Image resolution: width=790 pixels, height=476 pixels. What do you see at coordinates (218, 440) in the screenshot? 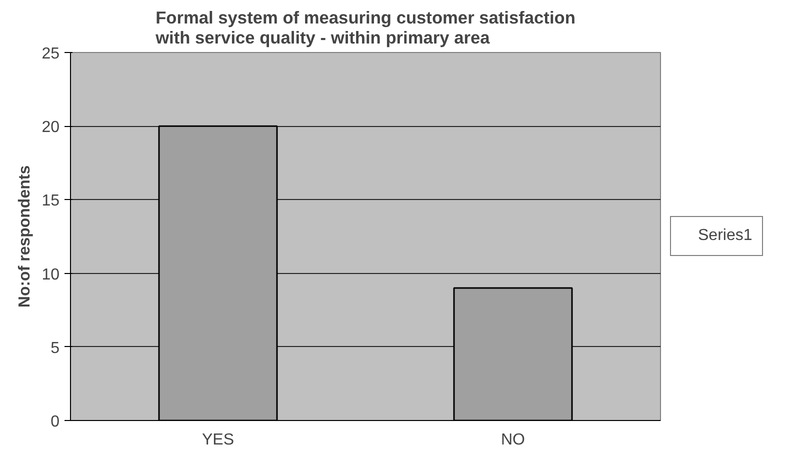
I see `x-tick-label: YES` at bounding box center [218, 440].